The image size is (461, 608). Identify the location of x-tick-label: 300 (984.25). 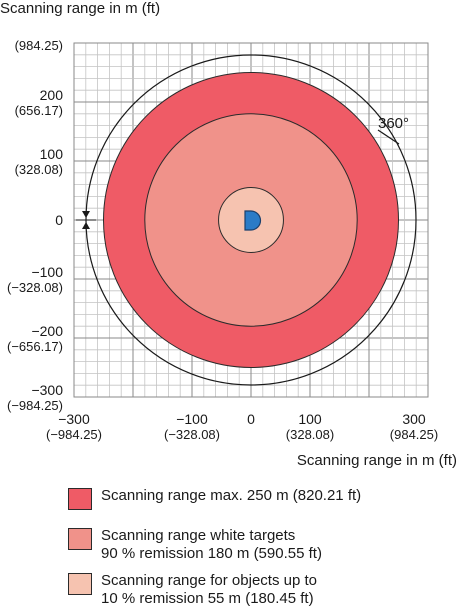
(414, 427).